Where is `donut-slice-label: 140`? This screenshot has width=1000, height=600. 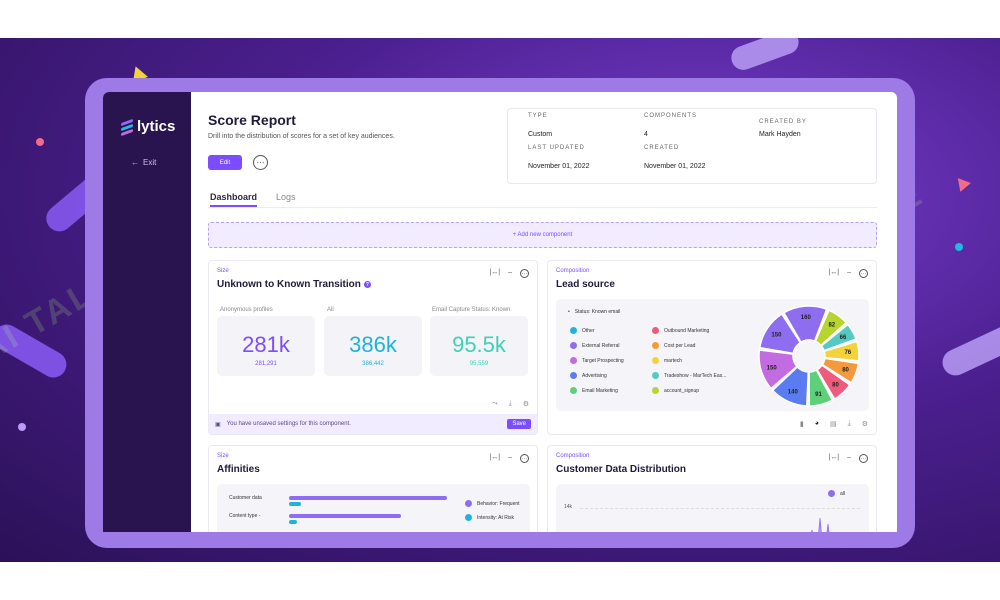
donut-slice-label: 140 is located at coordinates (793, 392).